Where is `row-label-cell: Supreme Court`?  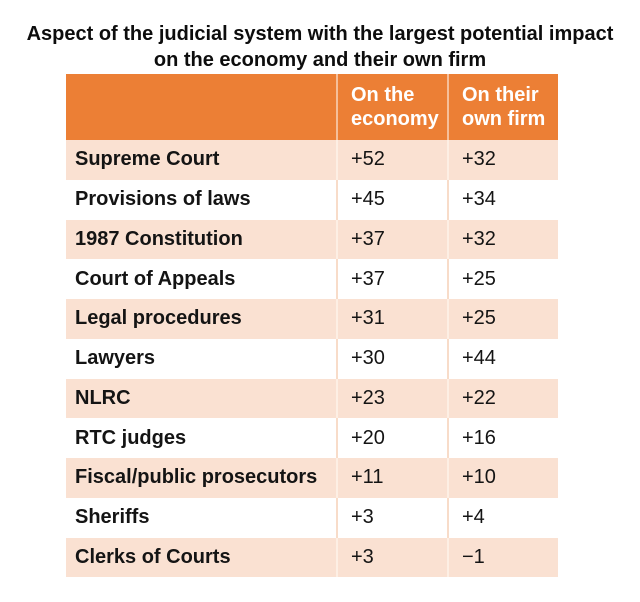
row-label-cell: Supreme Court is located at coordinates (201, 160).